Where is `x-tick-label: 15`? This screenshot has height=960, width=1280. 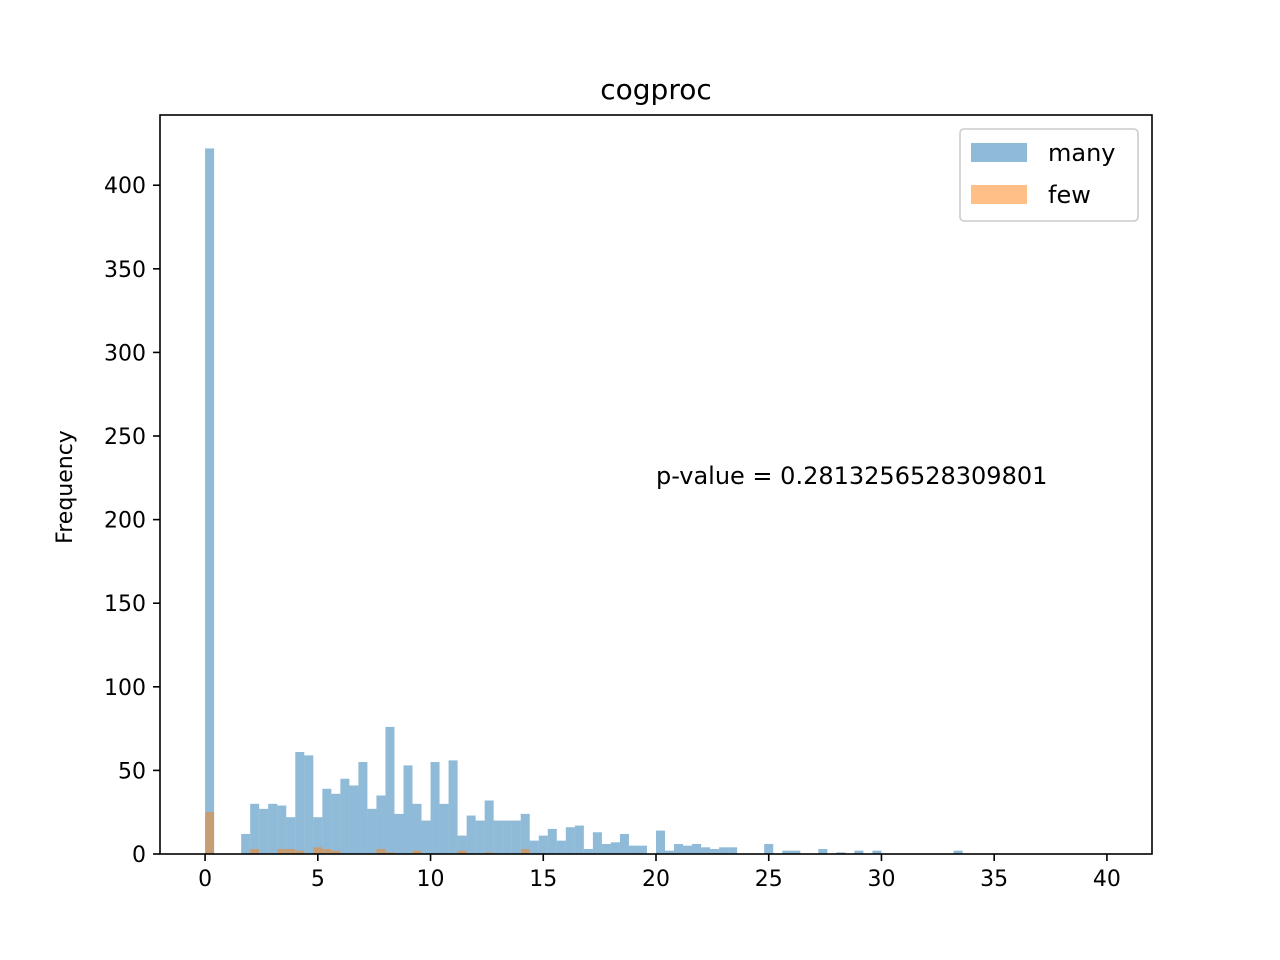 x-tick-label: 15 is located at coordinates (543, 879).